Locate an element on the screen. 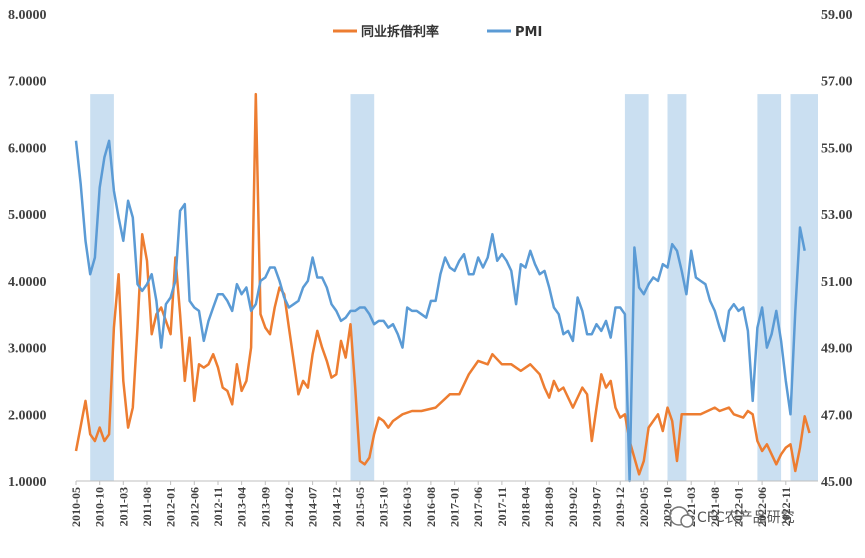 Image resolution: width=865 pixels, height=558 pixels. x-tick-label: 2014-12 is located at coordinates (336, 507).